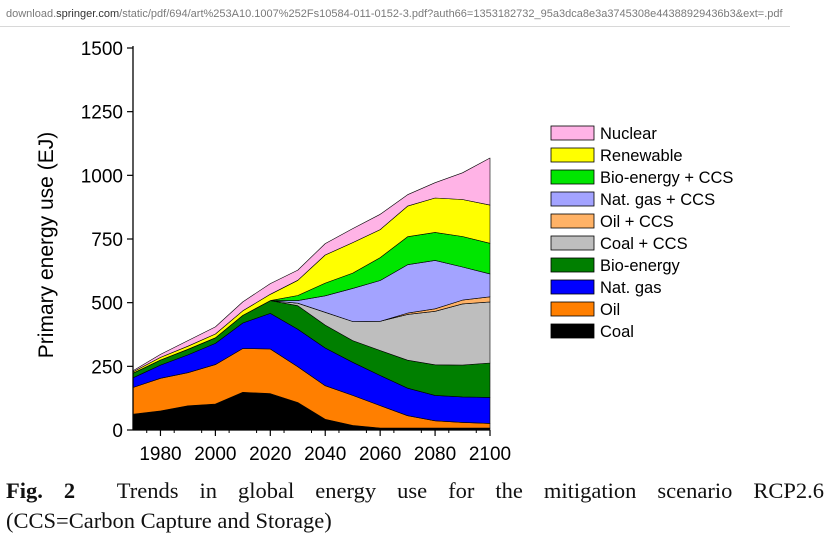 The image size is (833, 545). I want to click on caption-line-2: (CCS=Carbon Capture and Storage), so click(169, 520).